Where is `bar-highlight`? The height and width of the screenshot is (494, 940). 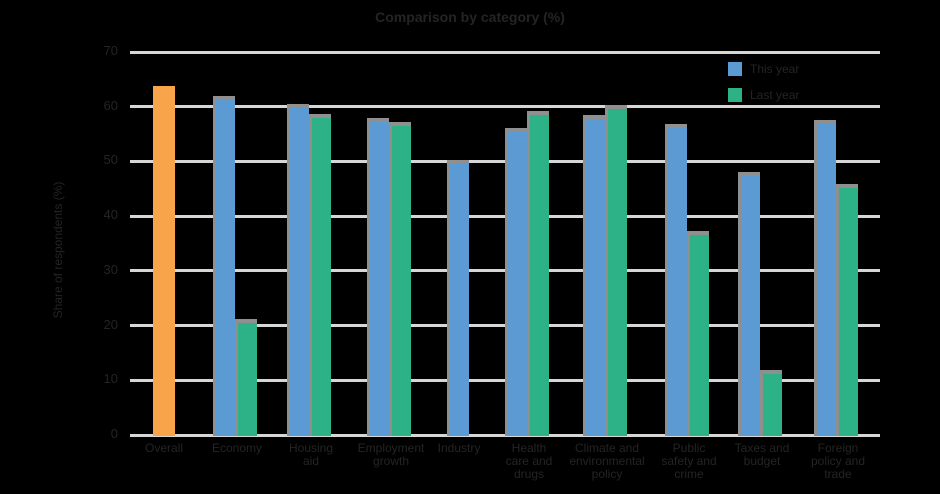
bar-highlight is located at coordinates (164, 260).